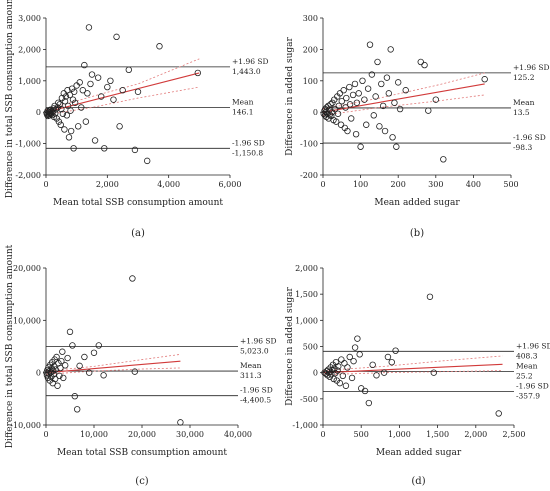 The height and width of the screenshot is (491, 550). What do you see at coordinates (122, 92) in the screenshot?
I see `regression-line` at bounding box center [122, 92].